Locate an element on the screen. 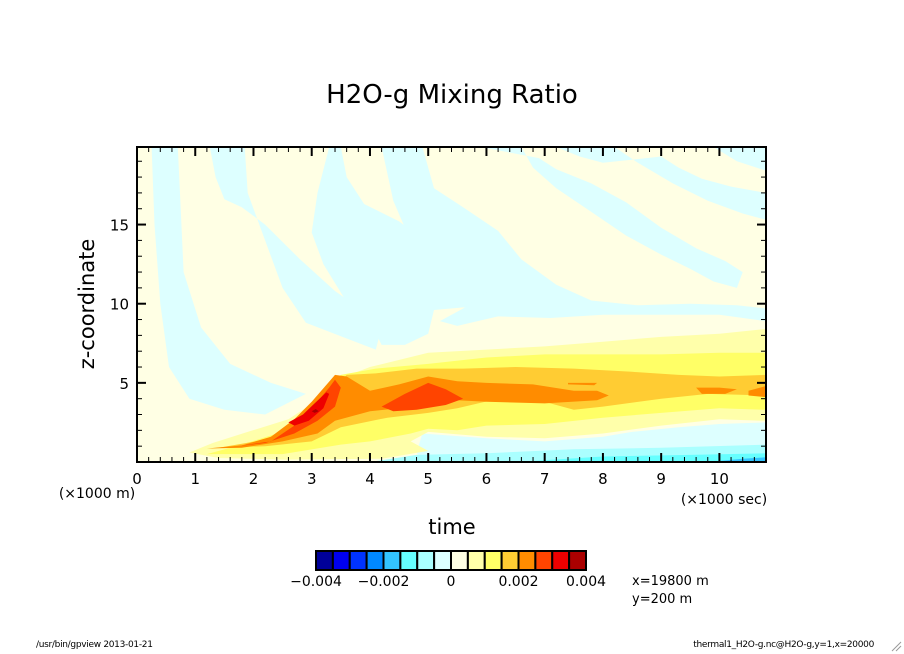  x-axis-label: time is located at coordinates (451, 527).